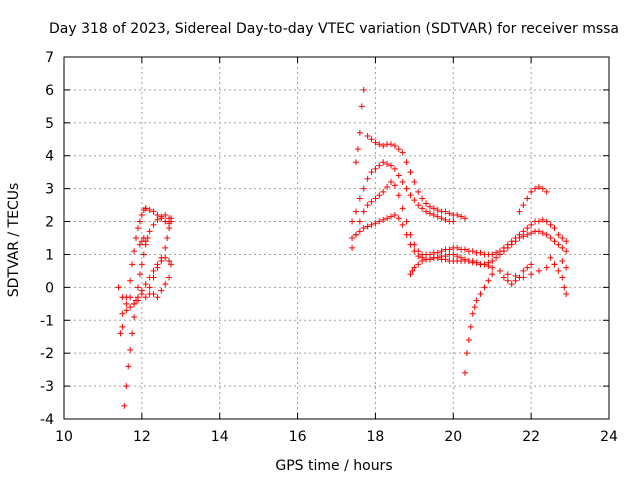  I want to click on series-track-h-high, so click(410, 154).